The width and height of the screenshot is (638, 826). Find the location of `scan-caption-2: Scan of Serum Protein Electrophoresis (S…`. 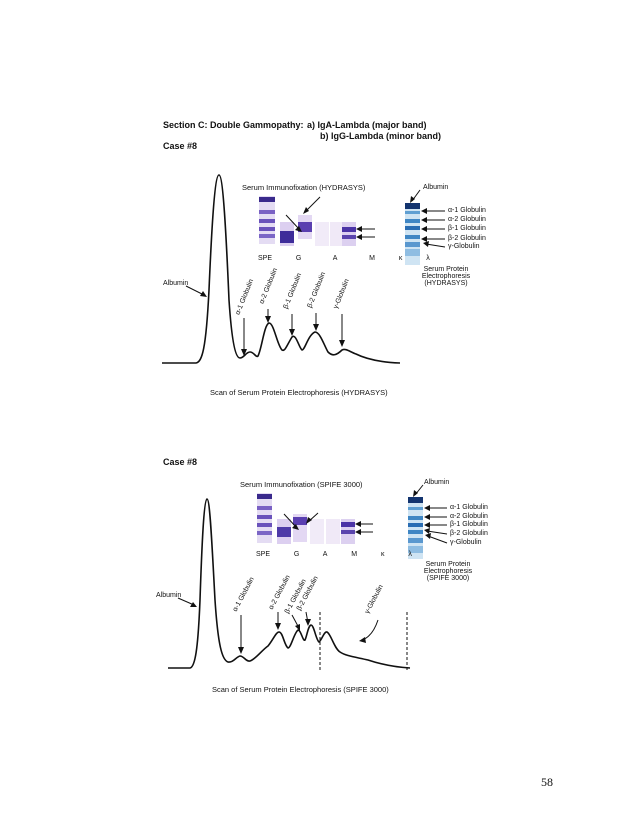

scan-caption-2: Scan of Serum Protein Electrophoresis (S… is located at coordinates (300, 689).